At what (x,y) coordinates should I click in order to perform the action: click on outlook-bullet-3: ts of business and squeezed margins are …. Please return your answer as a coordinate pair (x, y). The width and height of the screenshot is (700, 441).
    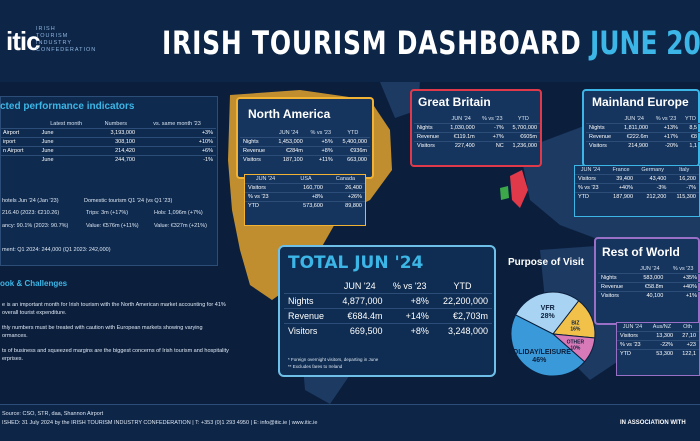
    Looking at the image, I should click on (115, 351).